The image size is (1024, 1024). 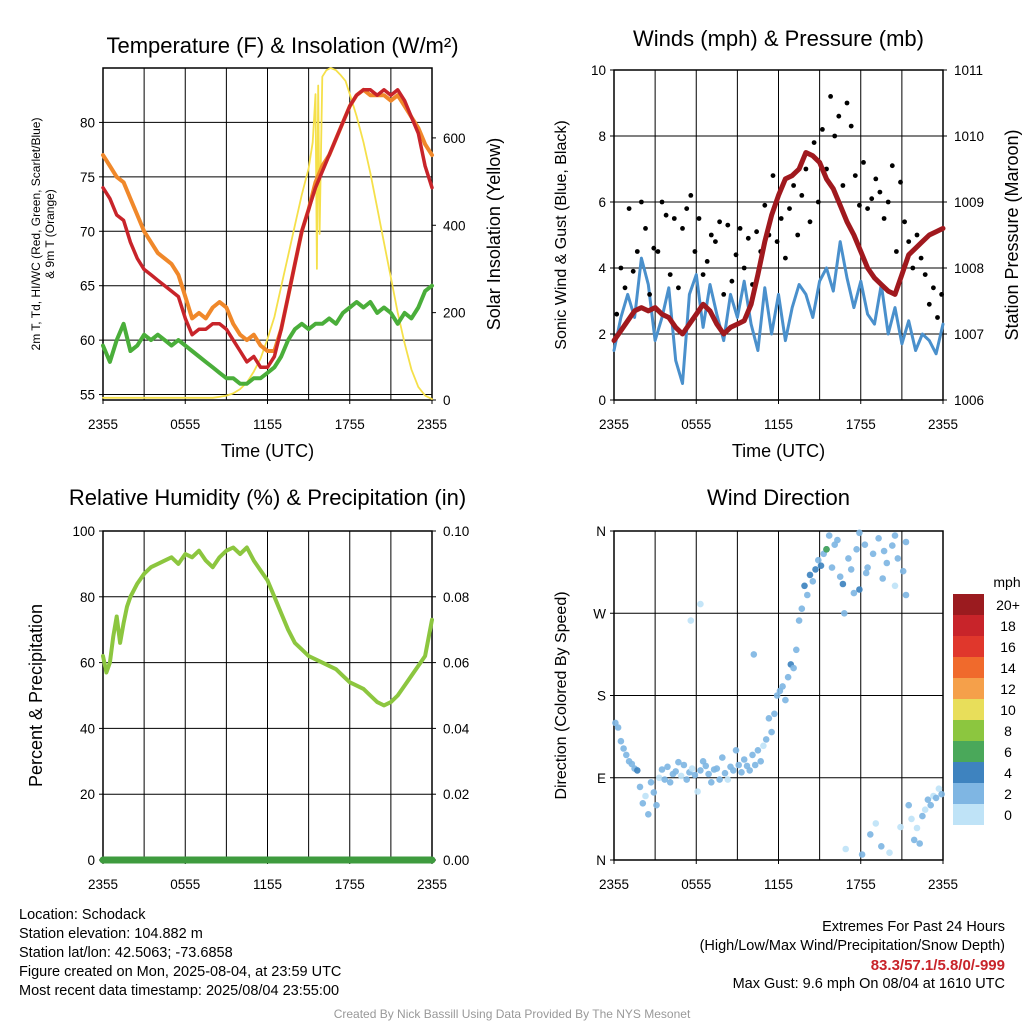 I want to click on x-tick-label: 0555, so click(x=185, y=884).